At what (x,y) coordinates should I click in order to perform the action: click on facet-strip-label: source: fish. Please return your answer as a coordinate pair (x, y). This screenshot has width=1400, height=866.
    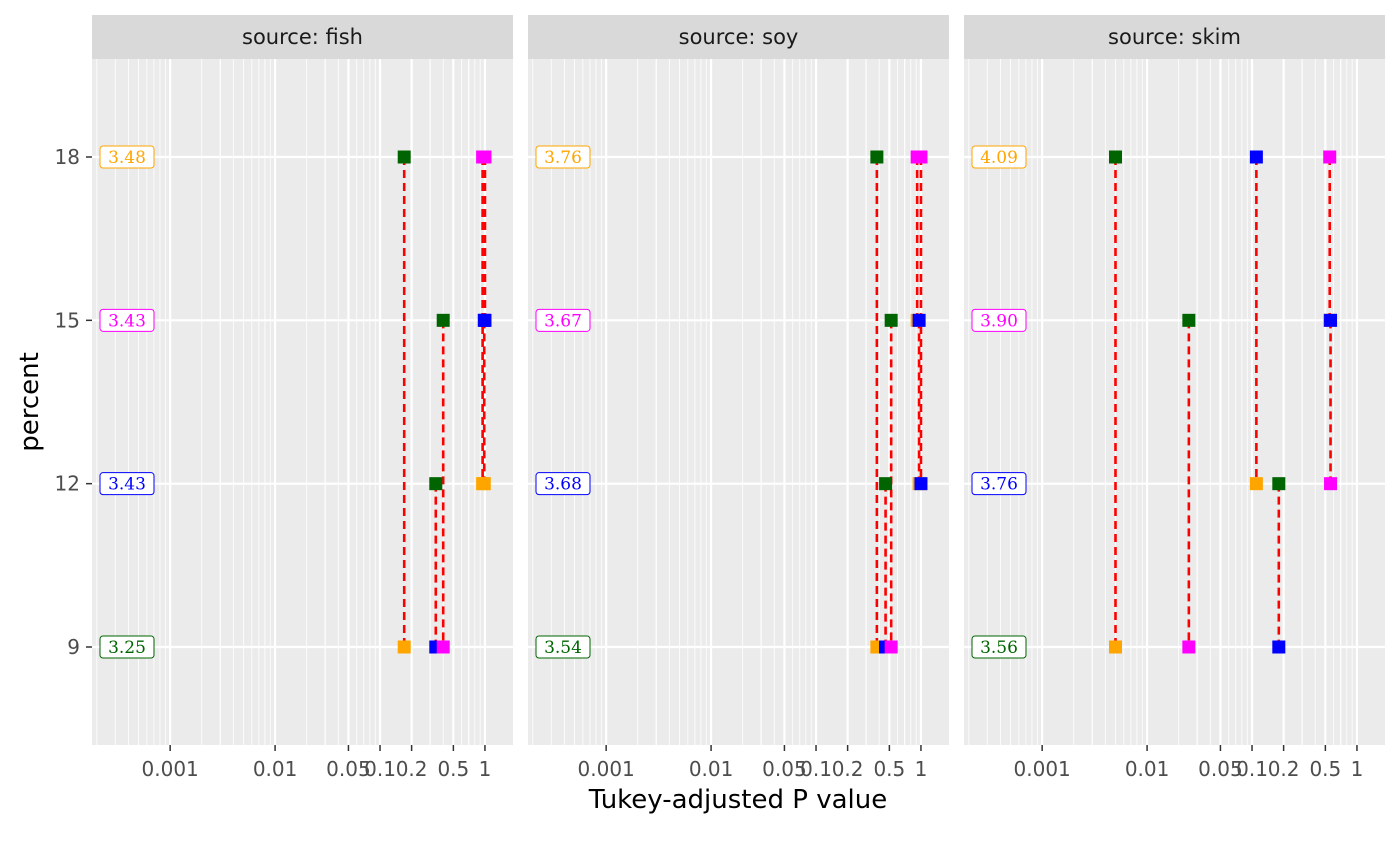
    Looking at the image, I should click on (302, 37).